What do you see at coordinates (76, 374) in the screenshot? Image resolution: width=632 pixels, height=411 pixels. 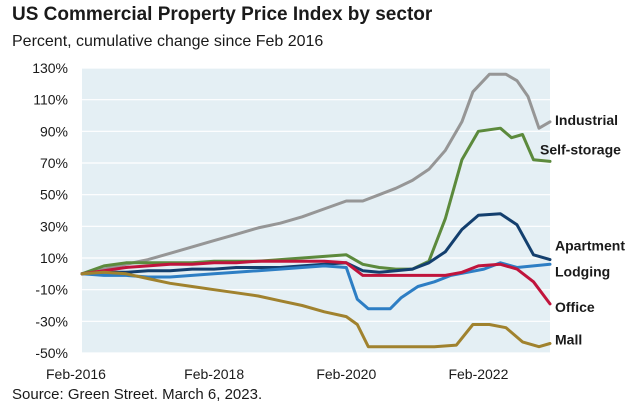 I see `x-tick-label: Feb-2016` at bounding box center [76, 374].